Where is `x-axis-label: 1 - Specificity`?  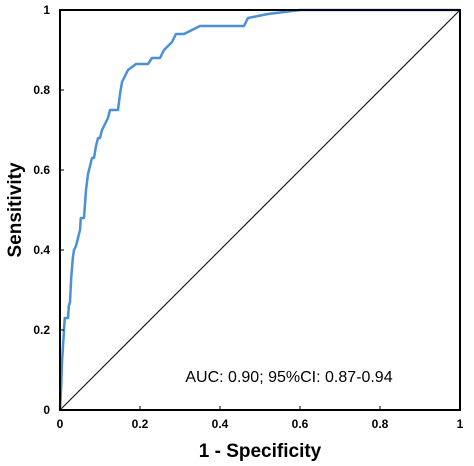
x-axis-label: 1 - Specificity is located at coordinates (260, 451).